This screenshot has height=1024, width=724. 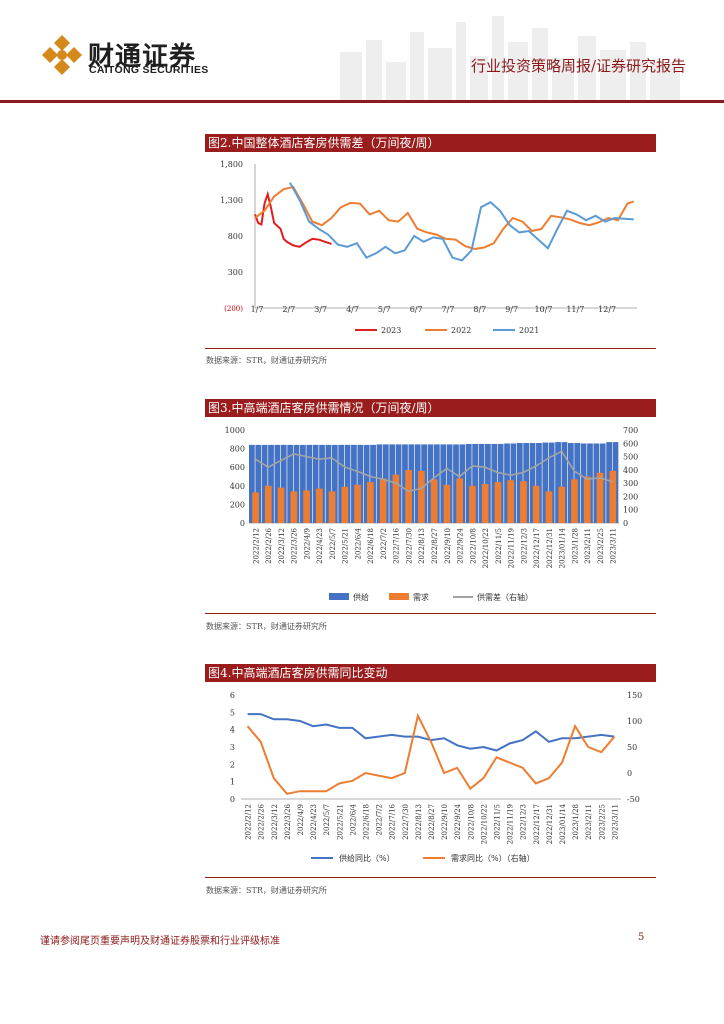 I want to click on x-tick-label: 2023/1/28, so click(x=575, y=546).